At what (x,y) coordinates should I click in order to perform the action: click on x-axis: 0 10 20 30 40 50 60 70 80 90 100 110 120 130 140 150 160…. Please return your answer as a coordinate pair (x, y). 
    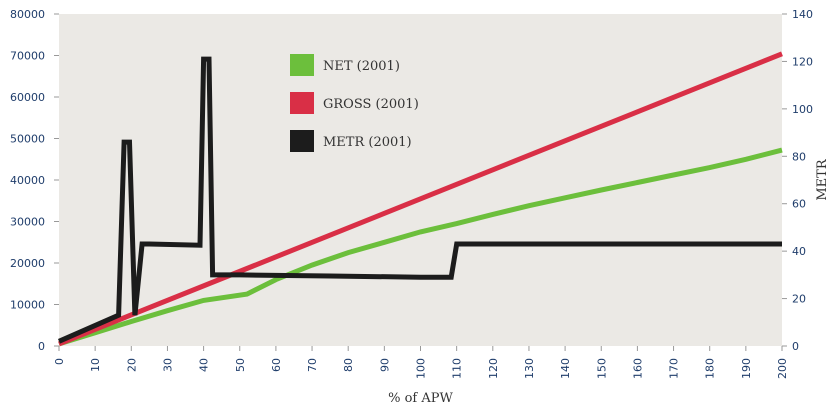
    Looking at the image, I should click on (421, 362).